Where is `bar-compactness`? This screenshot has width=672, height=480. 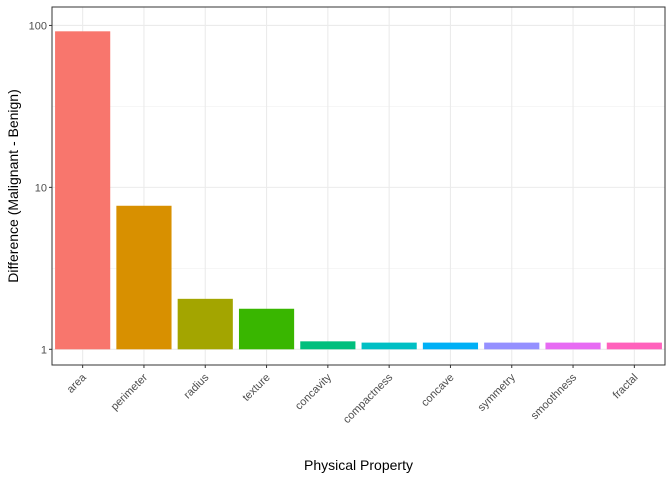 bar-compactness is located at coordinates (389, 346).